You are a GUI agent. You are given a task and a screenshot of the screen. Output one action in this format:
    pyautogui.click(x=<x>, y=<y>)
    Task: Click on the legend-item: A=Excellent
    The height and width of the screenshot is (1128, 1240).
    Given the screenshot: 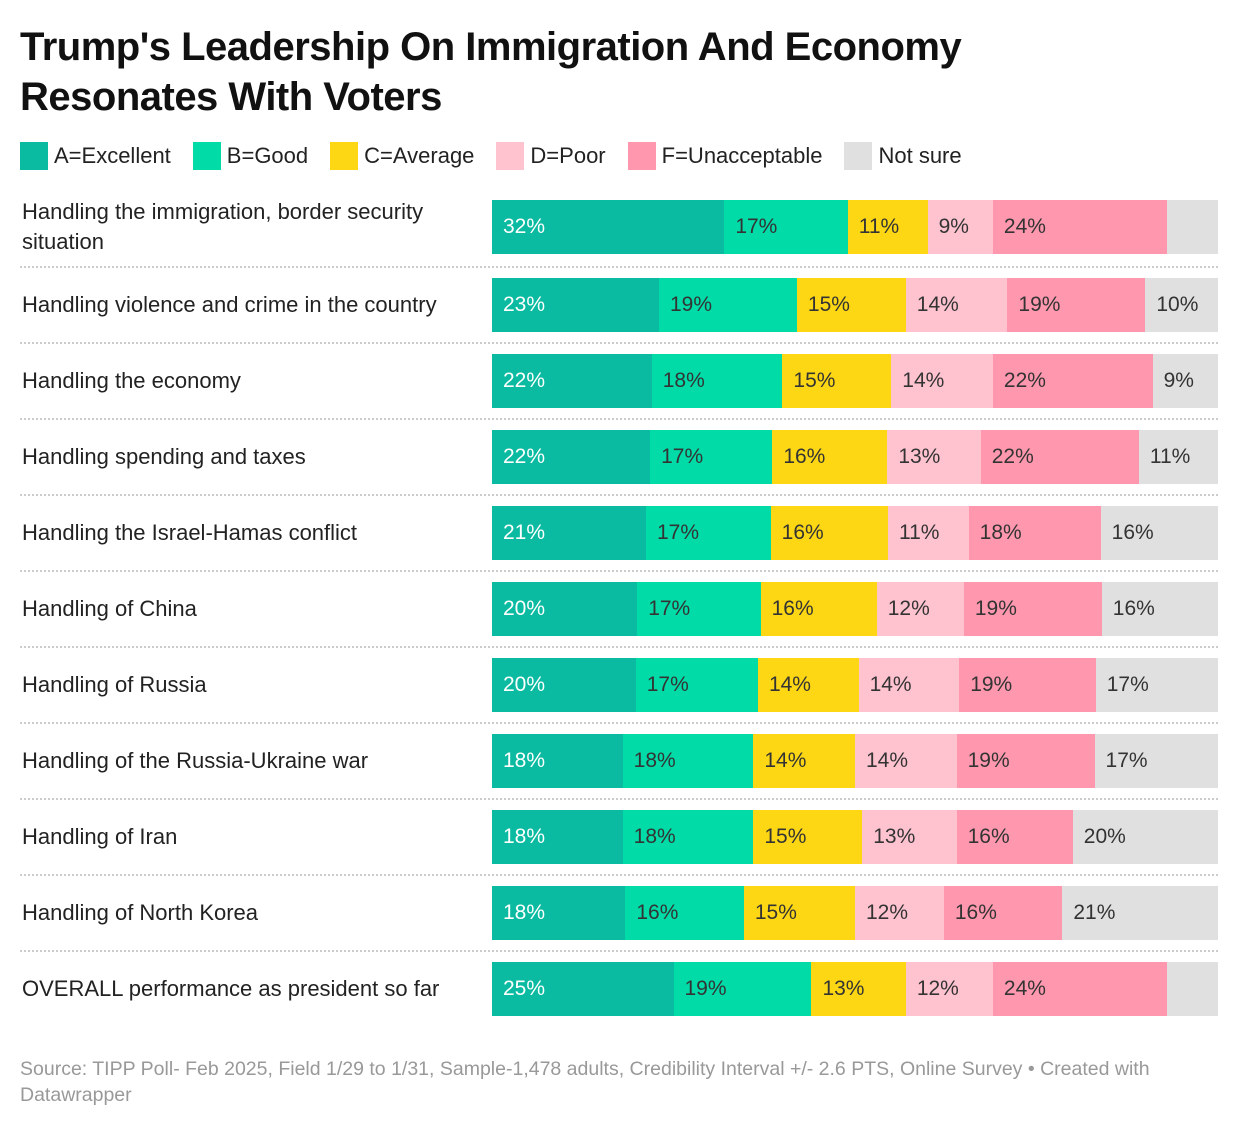 What is the action you would take?
    pyautogui.click(x=95, y=156)
    